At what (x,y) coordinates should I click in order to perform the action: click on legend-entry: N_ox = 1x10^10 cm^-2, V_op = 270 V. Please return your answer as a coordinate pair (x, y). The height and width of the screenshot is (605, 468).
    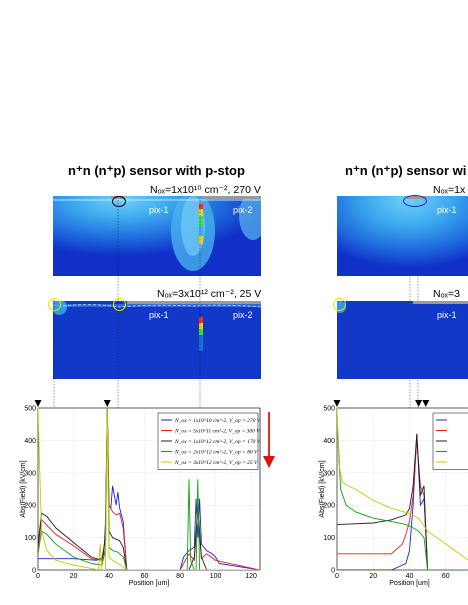
    Looking at the image, I should click on (217, 421).